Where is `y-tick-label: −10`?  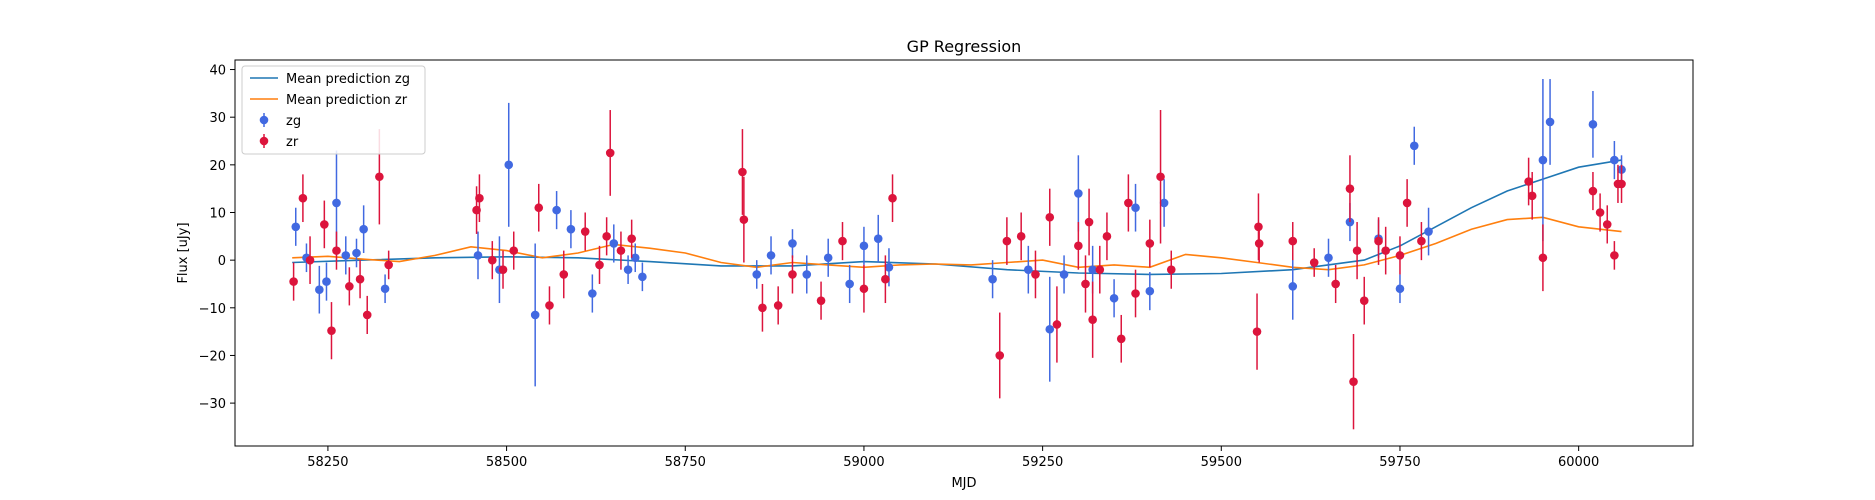 y-tick-label: −10 is located at coordinates (212, 309).